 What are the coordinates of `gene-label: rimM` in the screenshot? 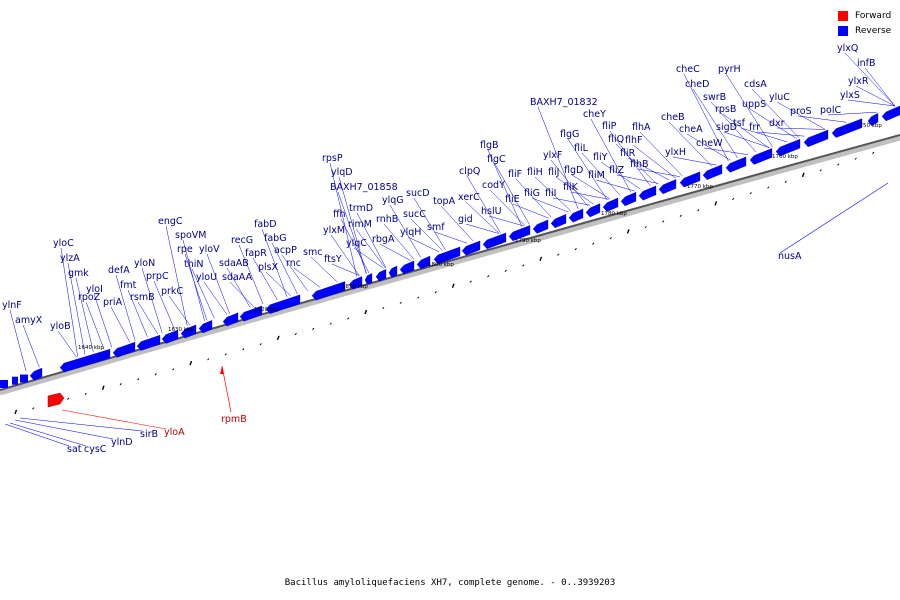 It's located at (360, 224).